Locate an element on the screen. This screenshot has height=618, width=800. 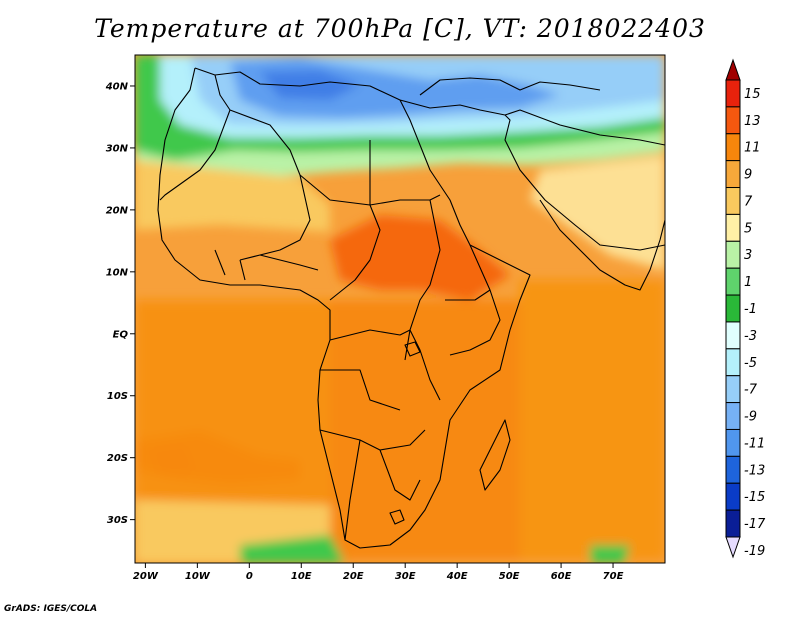
colorbar-label: -1 is located at coordinates (750, 309).